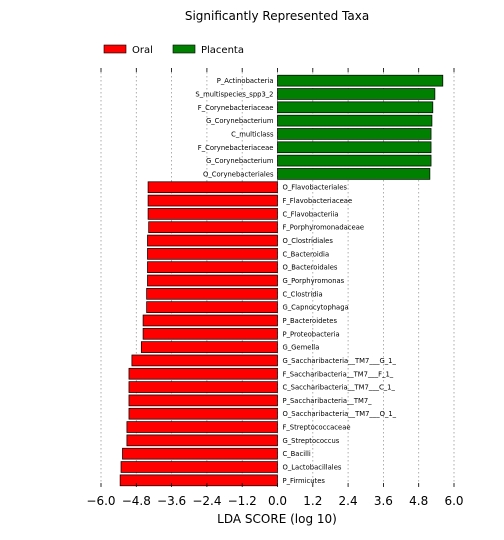 The height and width of the screenshot is (540, 504). I want to click on x-tick-label: 6.0, so click(453, 501).